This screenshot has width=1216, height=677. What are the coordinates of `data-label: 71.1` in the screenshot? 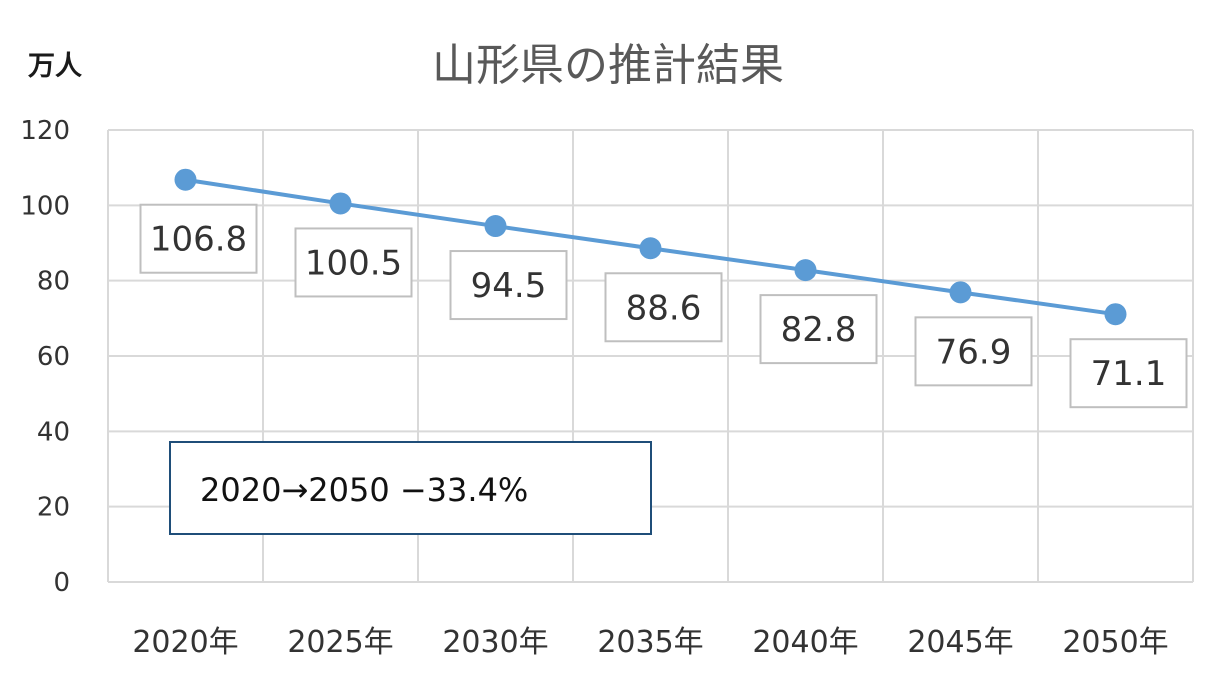 It's located at (1129, 374).